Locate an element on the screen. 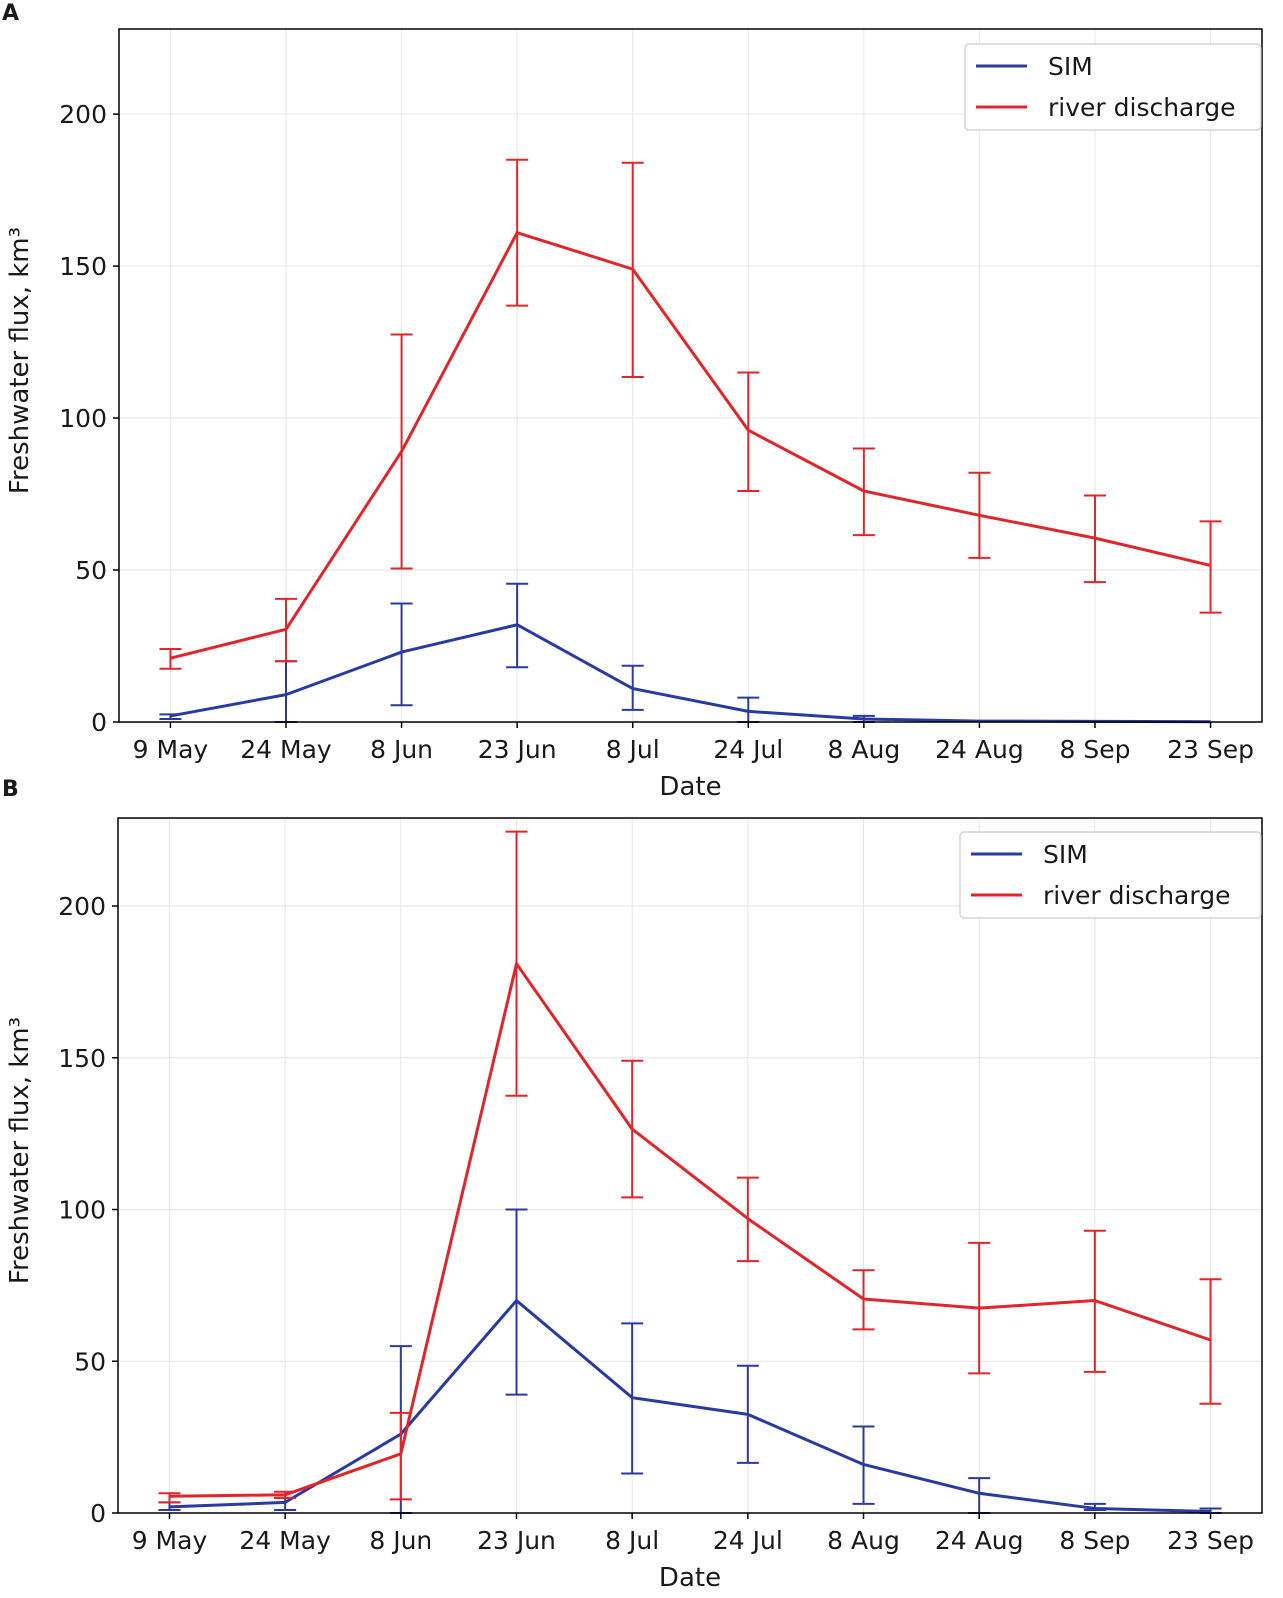 The image size is (1283, 1598). panel-b-y-axis-label: Freshwater flux, km³ is located at coordinates (20, 1150).